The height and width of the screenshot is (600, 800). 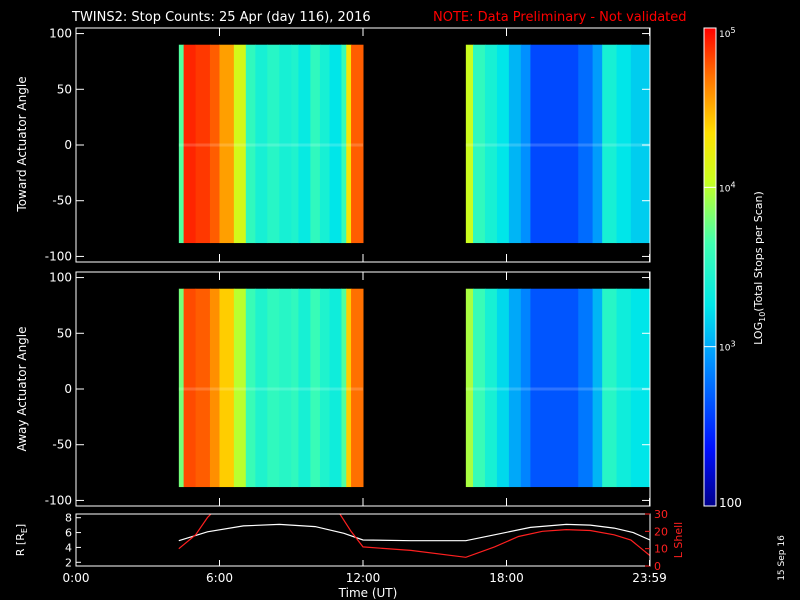 What do you see at coordinates (758, 251) in the screenshot?
I see `colorbar-label-suffix: (Total Stops per Scan)` at bounding box center [758, 251].